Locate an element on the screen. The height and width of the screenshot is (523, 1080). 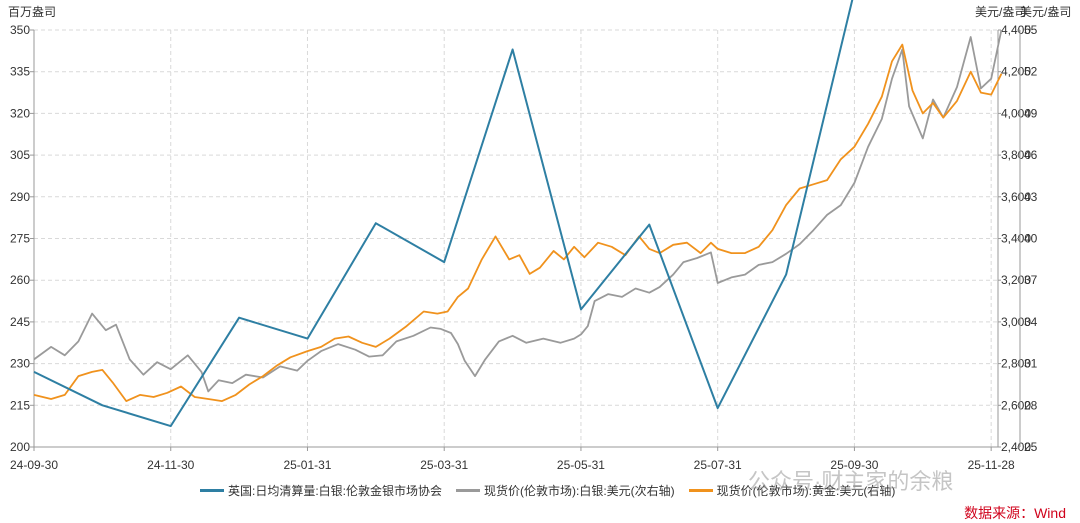
left-tick-label: 260 is located at coordinates (20, 280).